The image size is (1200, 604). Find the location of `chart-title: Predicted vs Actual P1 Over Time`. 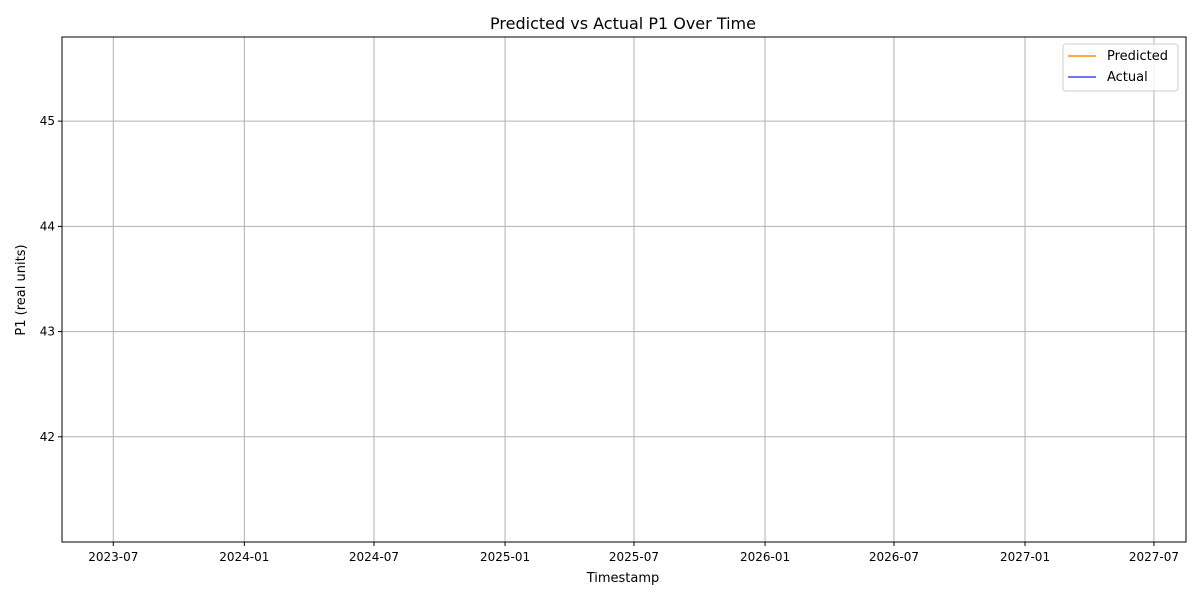

chart-title: Predicted vs Actual P1 Over Time is located at coordinates (623, 23).